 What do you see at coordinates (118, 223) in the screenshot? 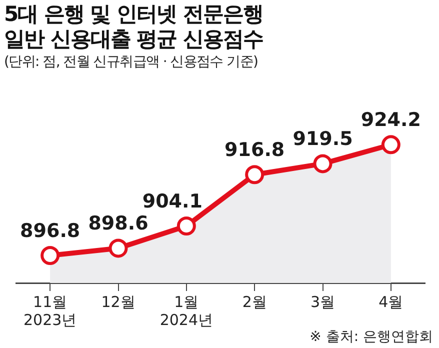
I see `data-label: 898.6` at bounding box center [118, 223].